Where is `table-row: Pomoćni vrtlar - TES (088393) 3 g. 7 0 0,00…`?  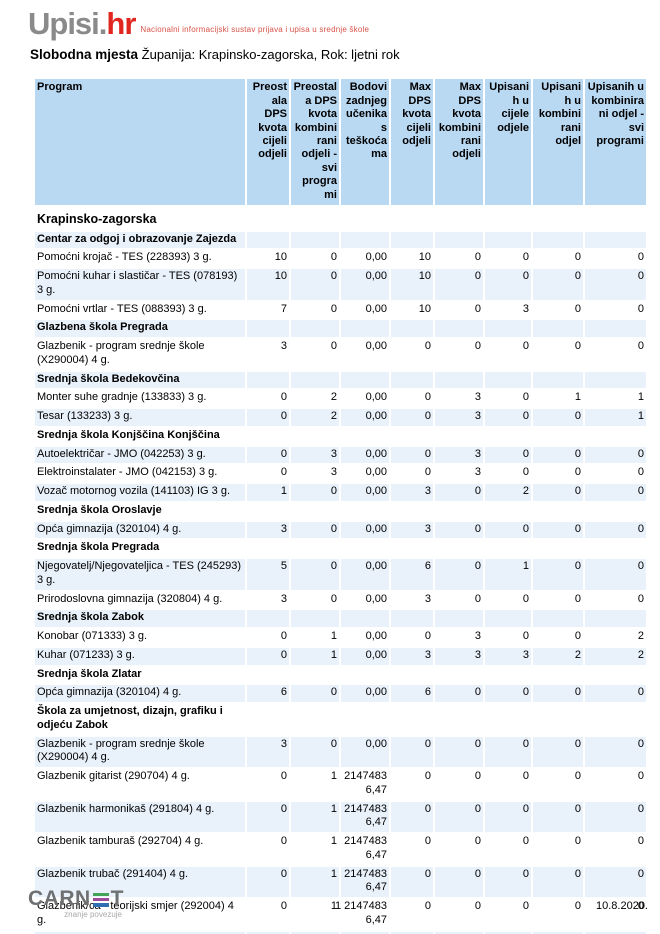 table-row: Pomoćni vrtlar - TES (088393) 3 g. 7 0 0,00… is located at coordinates (340, 310).